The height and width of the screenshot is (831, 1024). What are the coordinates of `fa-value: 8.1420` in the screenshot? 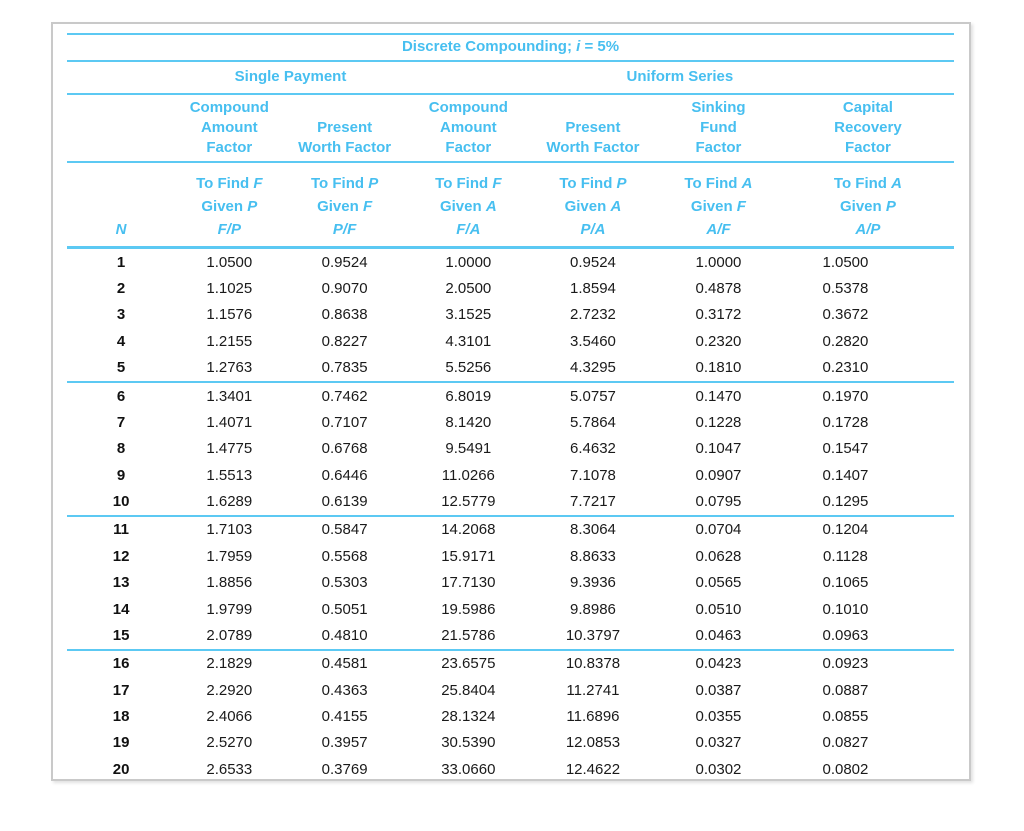 It's located at (468, 422).